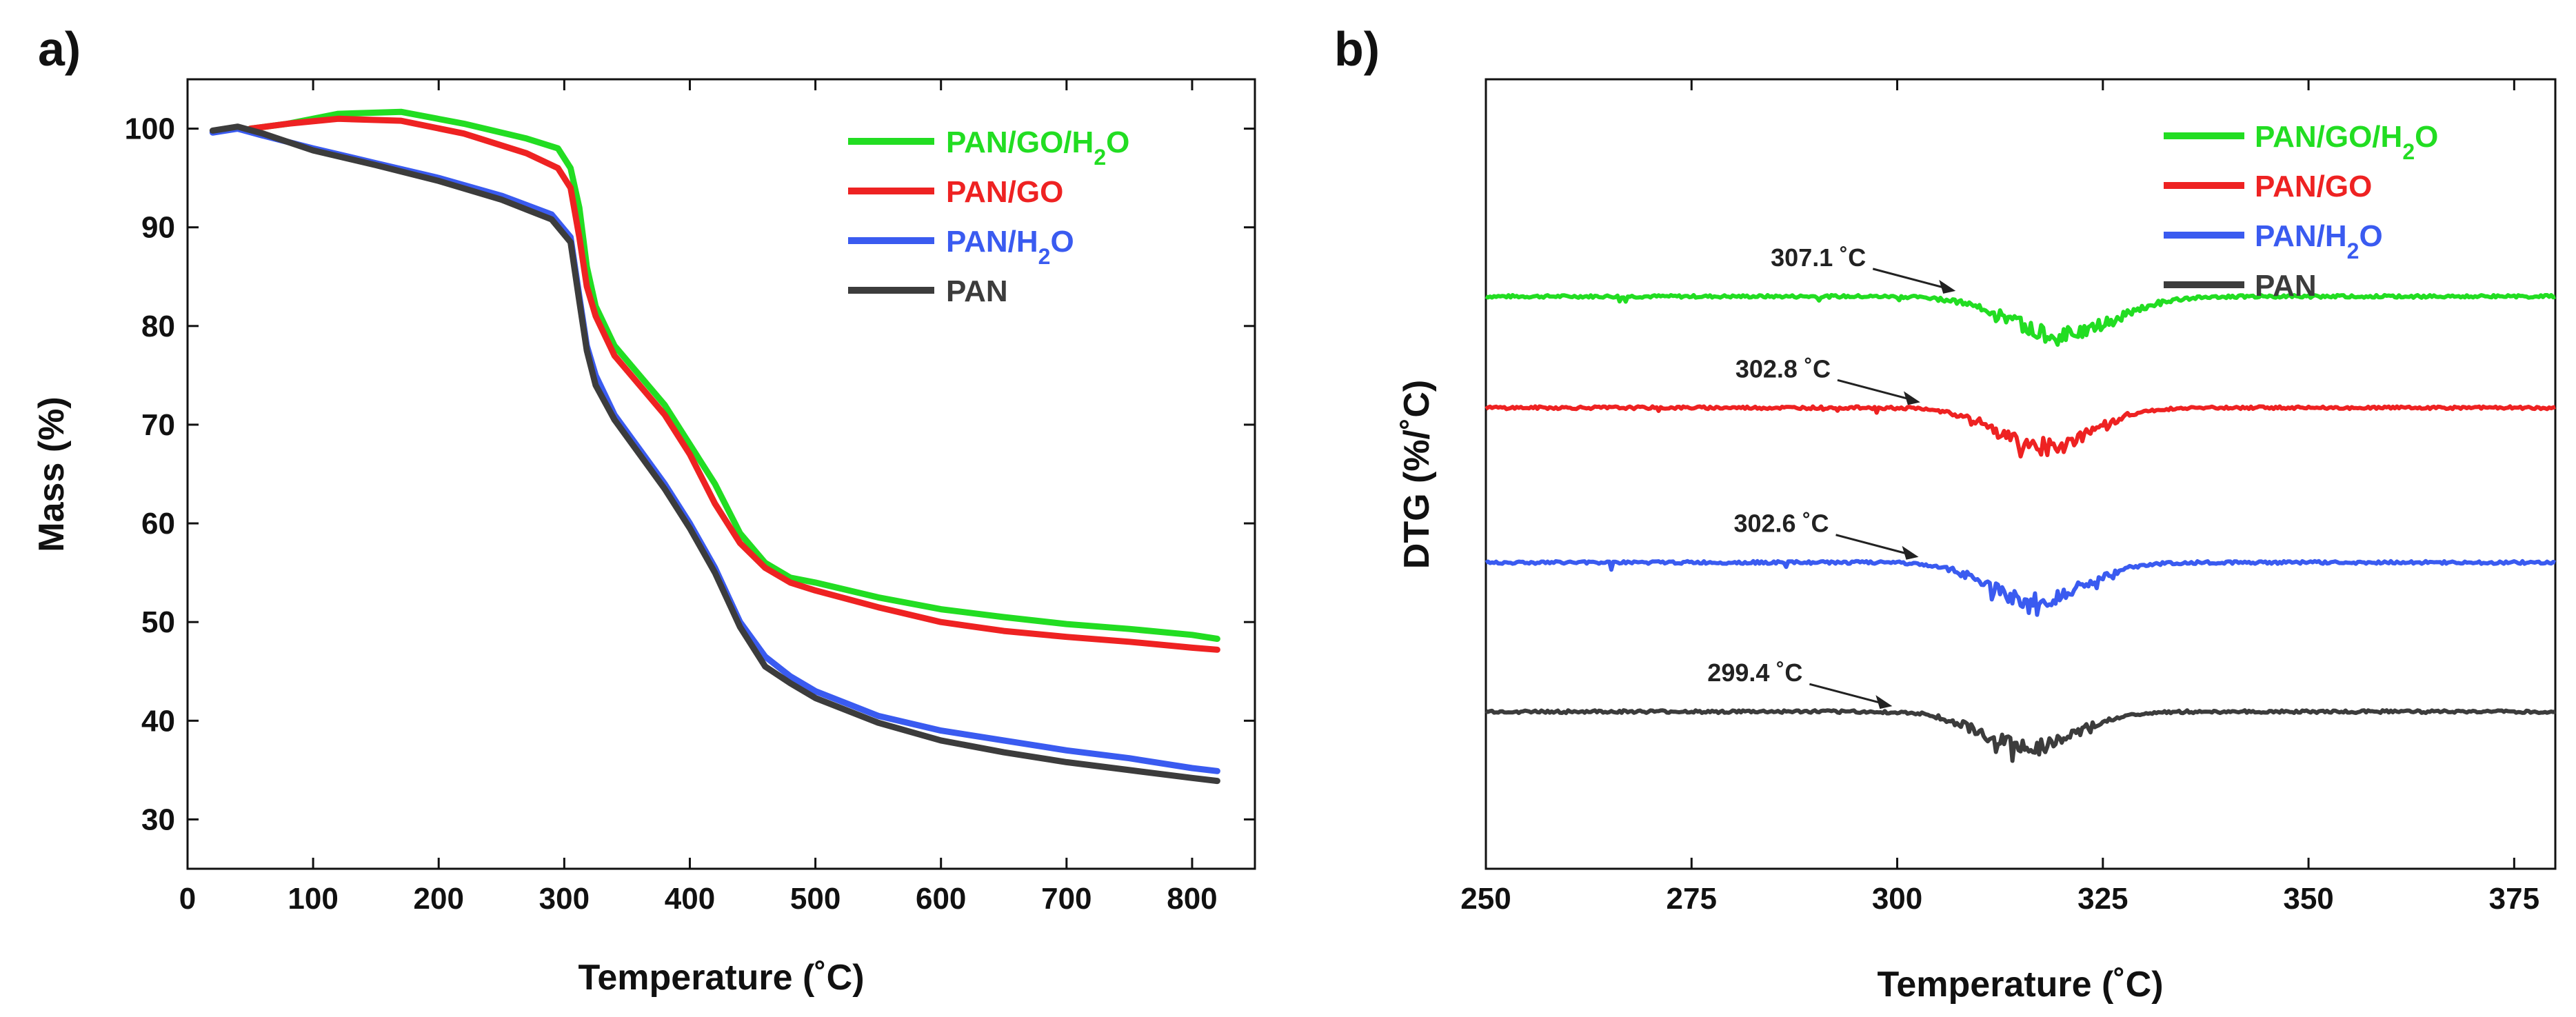 The image size is (2576, 1017). I want to click on onset-label-0: 307.1 ˚C, so click(1818, 258).